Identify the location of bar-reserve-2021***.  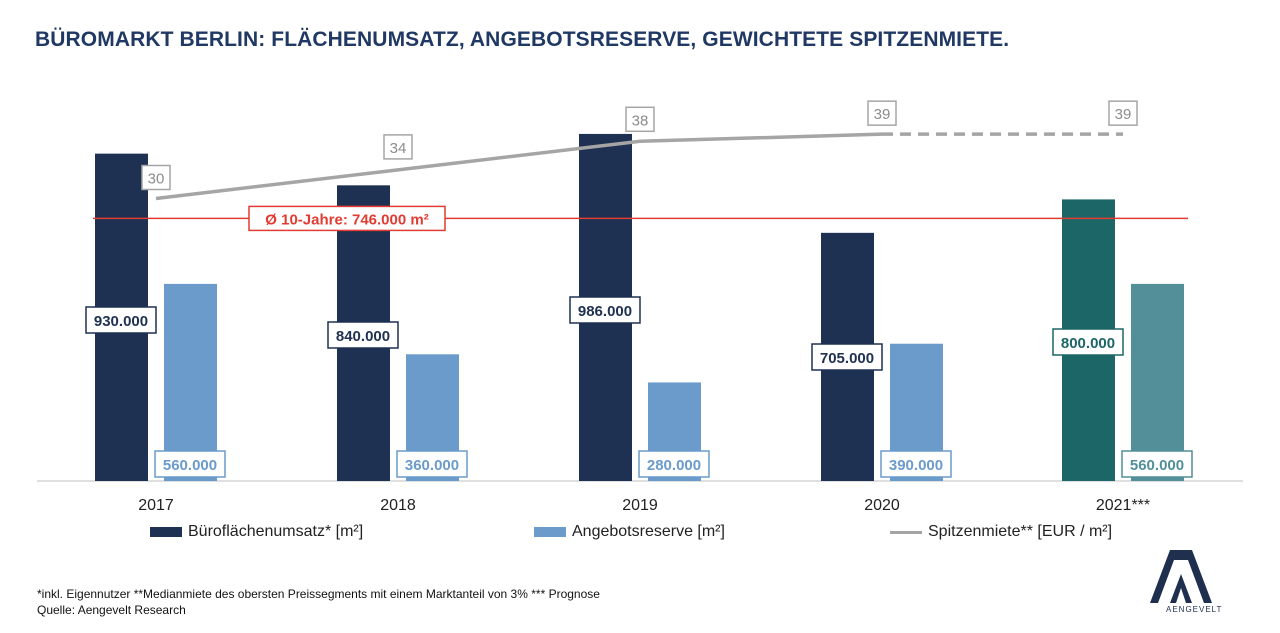
(1157, 382).